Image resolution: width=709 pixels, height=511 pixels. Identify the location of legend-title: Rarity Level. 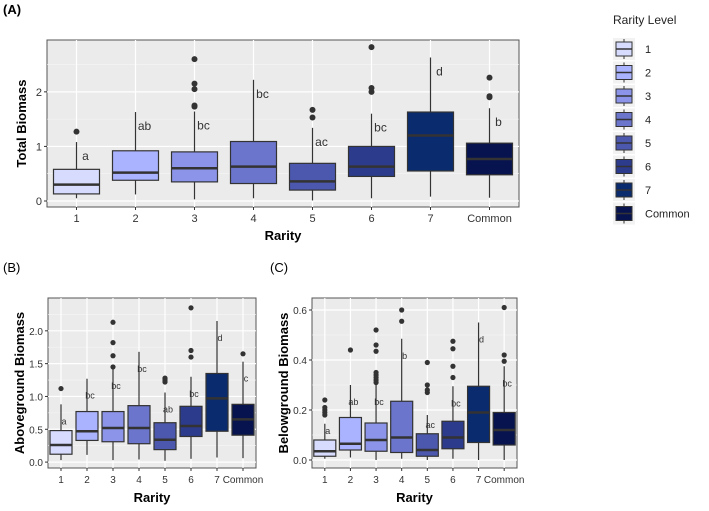
(644, 20).